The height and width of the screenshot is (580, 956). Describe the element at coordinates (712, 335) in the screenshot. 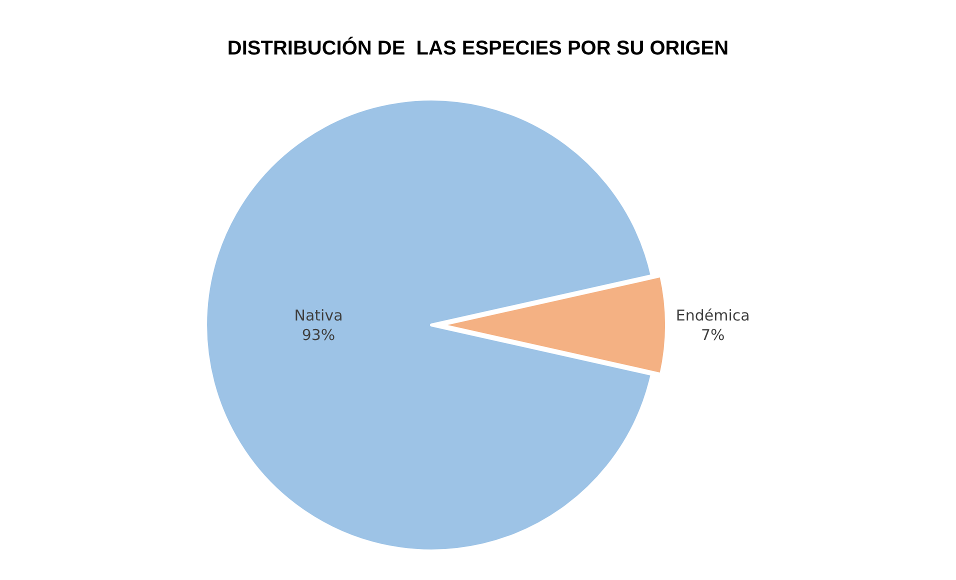

I see `data-label: 7%` at that location.